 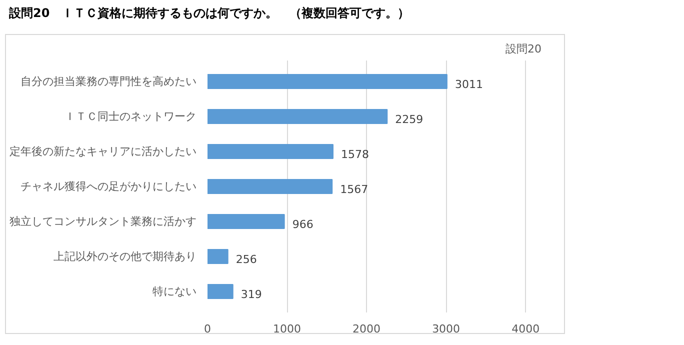 What do you see at coordinates (246, 259) in the screenshot?
I see `data-label: 256` at bounding box center [246, 259].